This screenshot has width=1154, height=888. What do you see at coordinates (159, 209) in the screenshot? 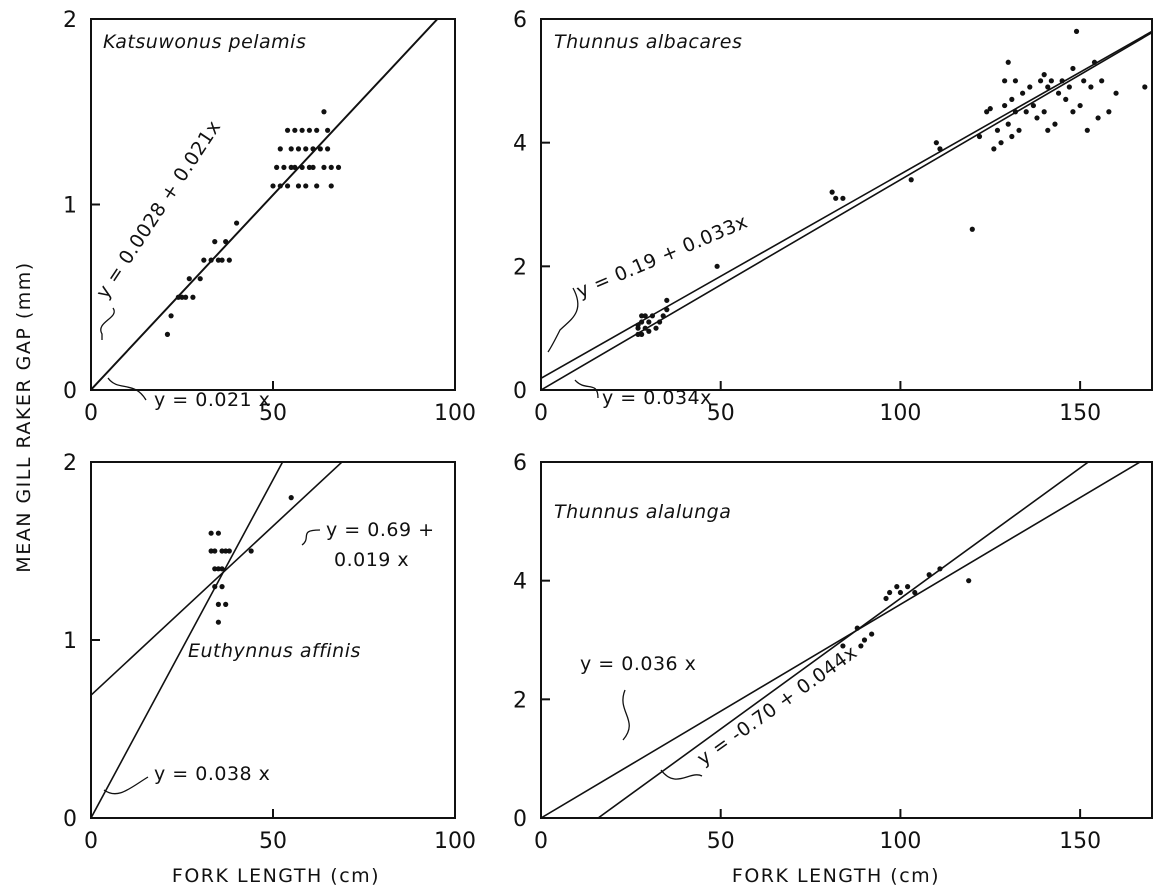
I see `fit-equation: y = 0.0028 + 0.021x` at bounding box center [159, 209].